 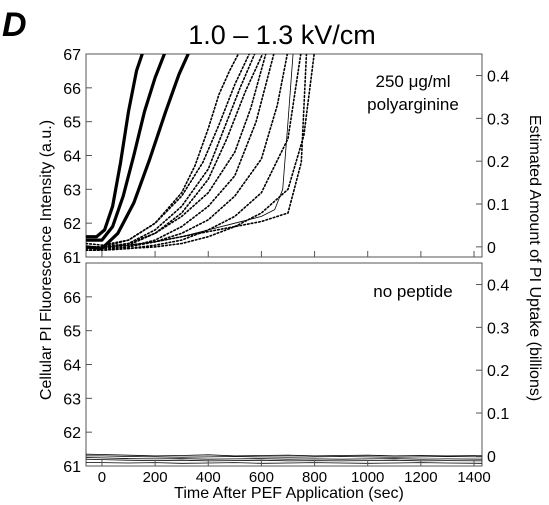 What do you see at coordinates (534, 258) in the screenshot?
I see `y-axis-label-right: Estimated Amount of PI Uptake (billions)` at bounding box center [534, 258].